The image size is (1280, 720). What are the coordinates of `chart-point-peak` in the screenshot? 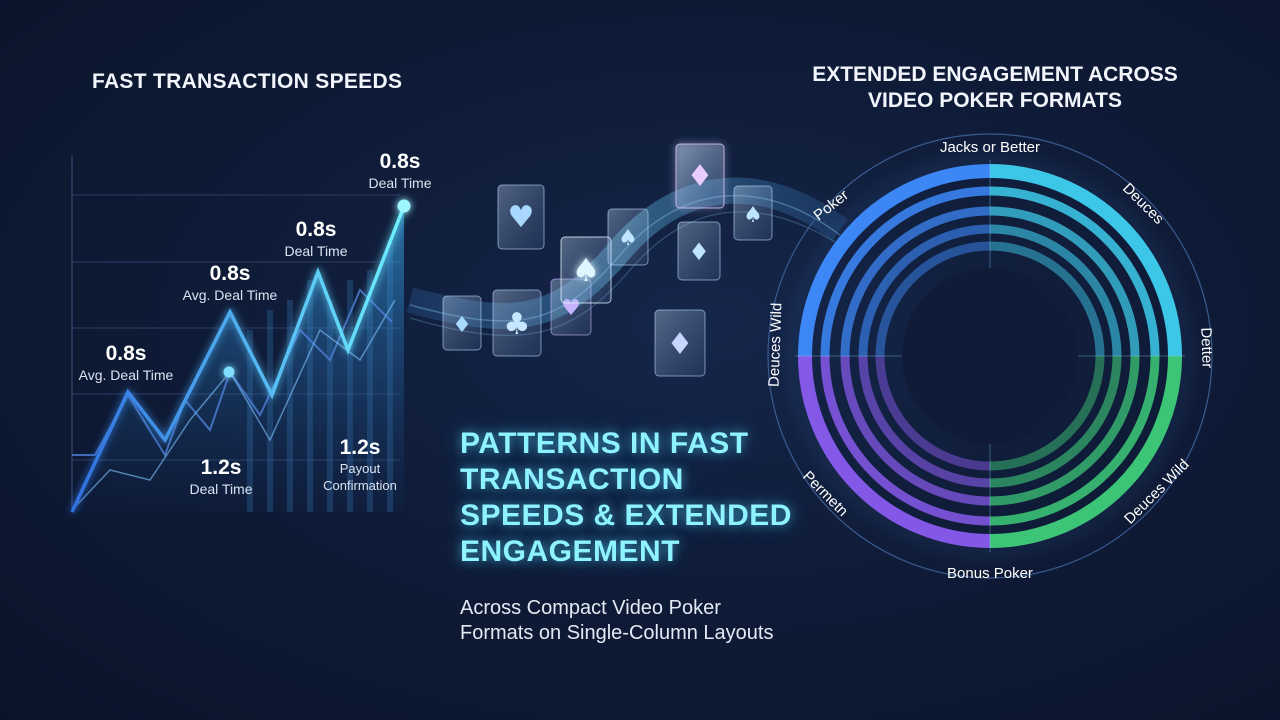 It's located at (404, 206).